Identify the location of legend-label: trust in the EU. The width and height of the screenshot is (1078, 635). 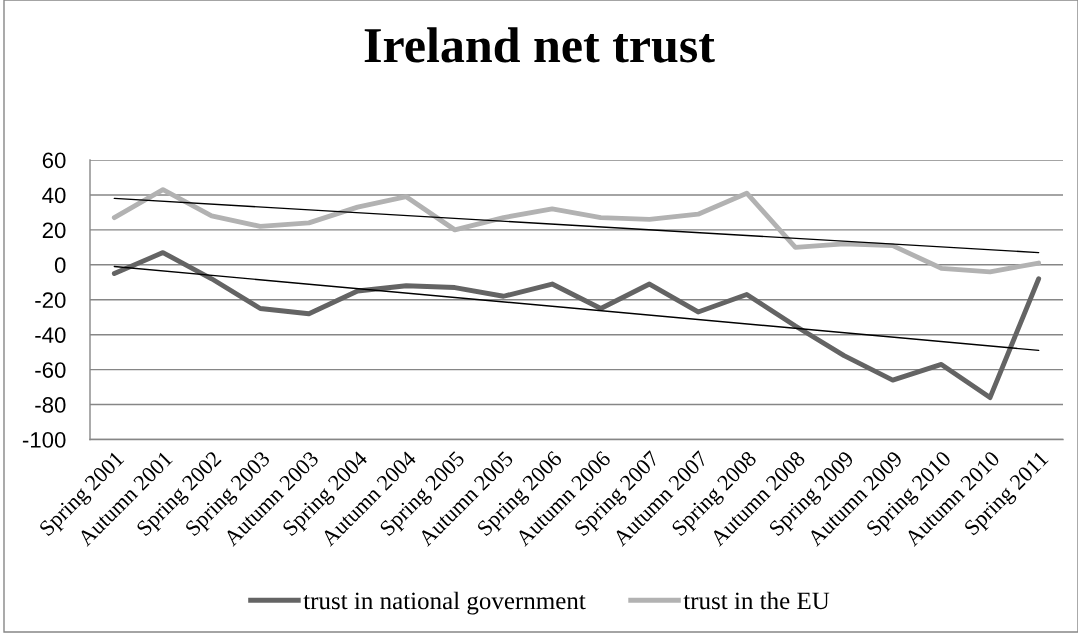
(756, 600).